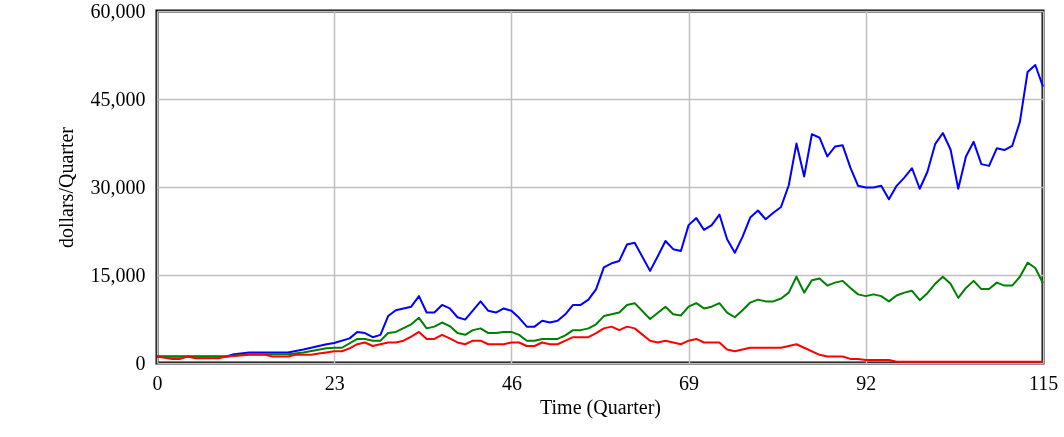  I want to click on x-tick-label: 0, so click(157, 382).